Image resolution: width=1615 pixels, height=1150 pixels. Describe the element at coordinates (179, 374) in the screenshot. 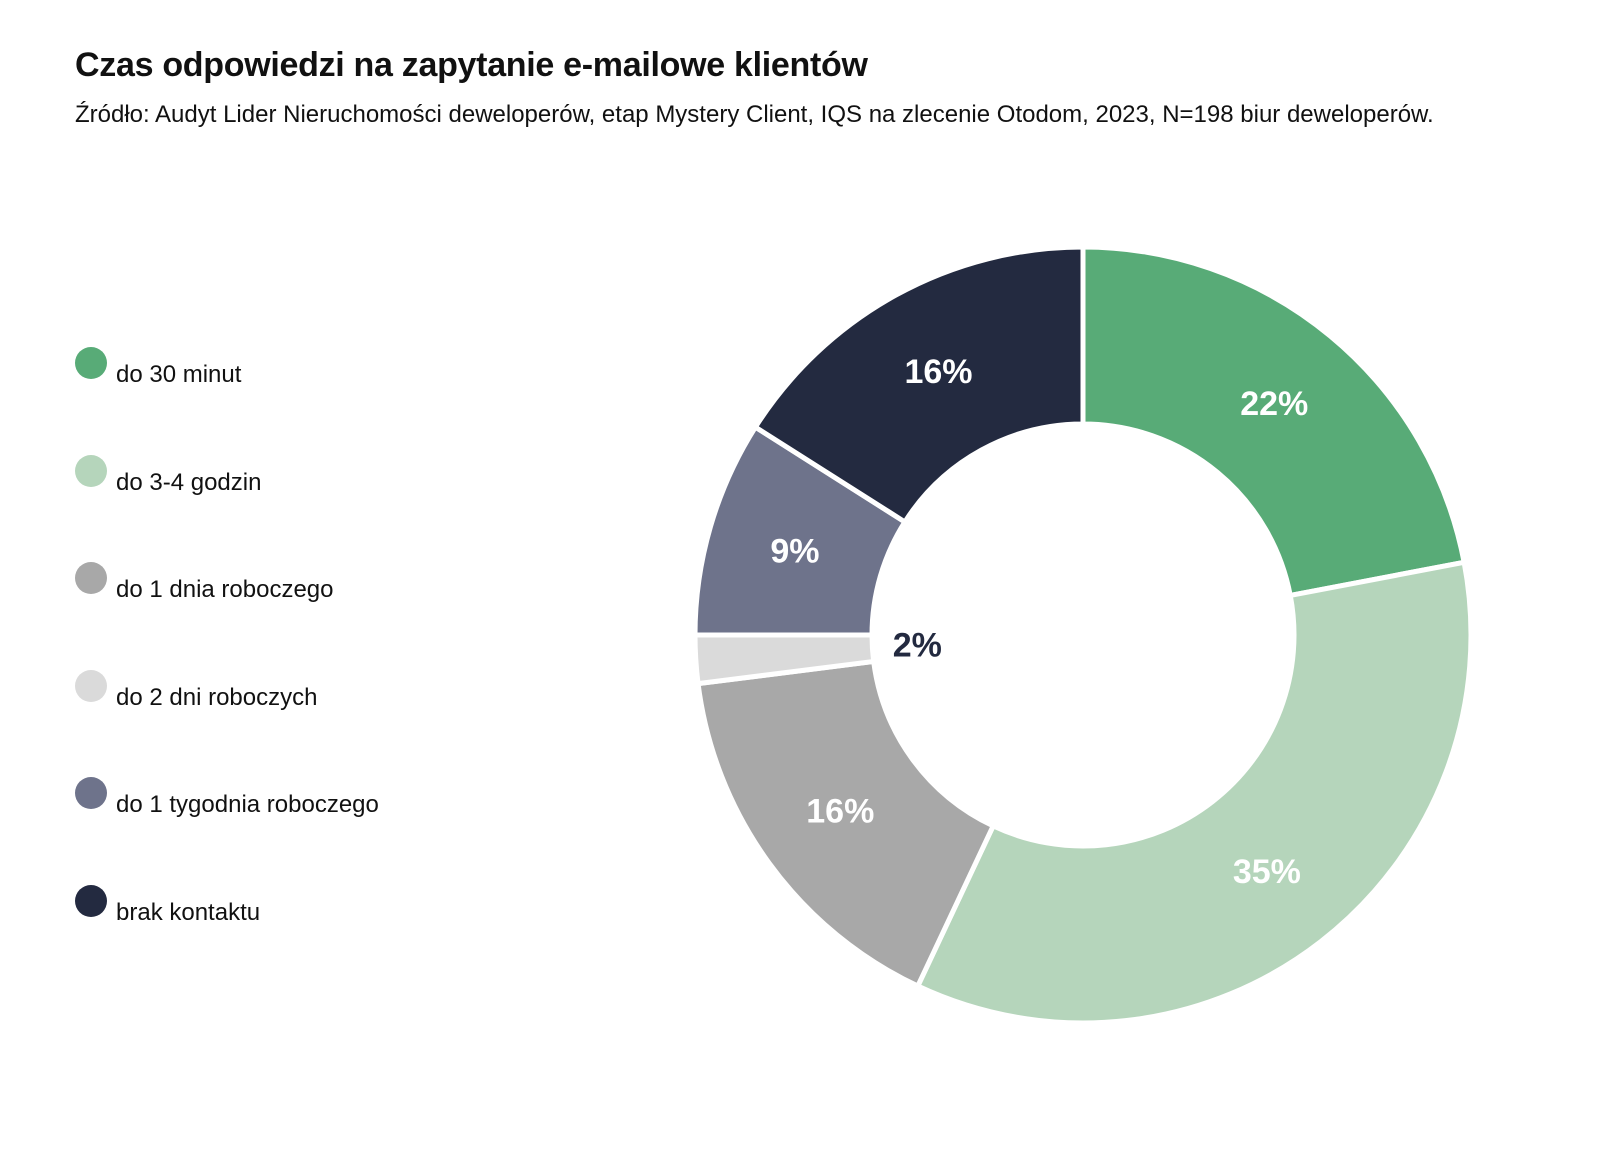

I see `legend-label: do 30 minut` at that location.